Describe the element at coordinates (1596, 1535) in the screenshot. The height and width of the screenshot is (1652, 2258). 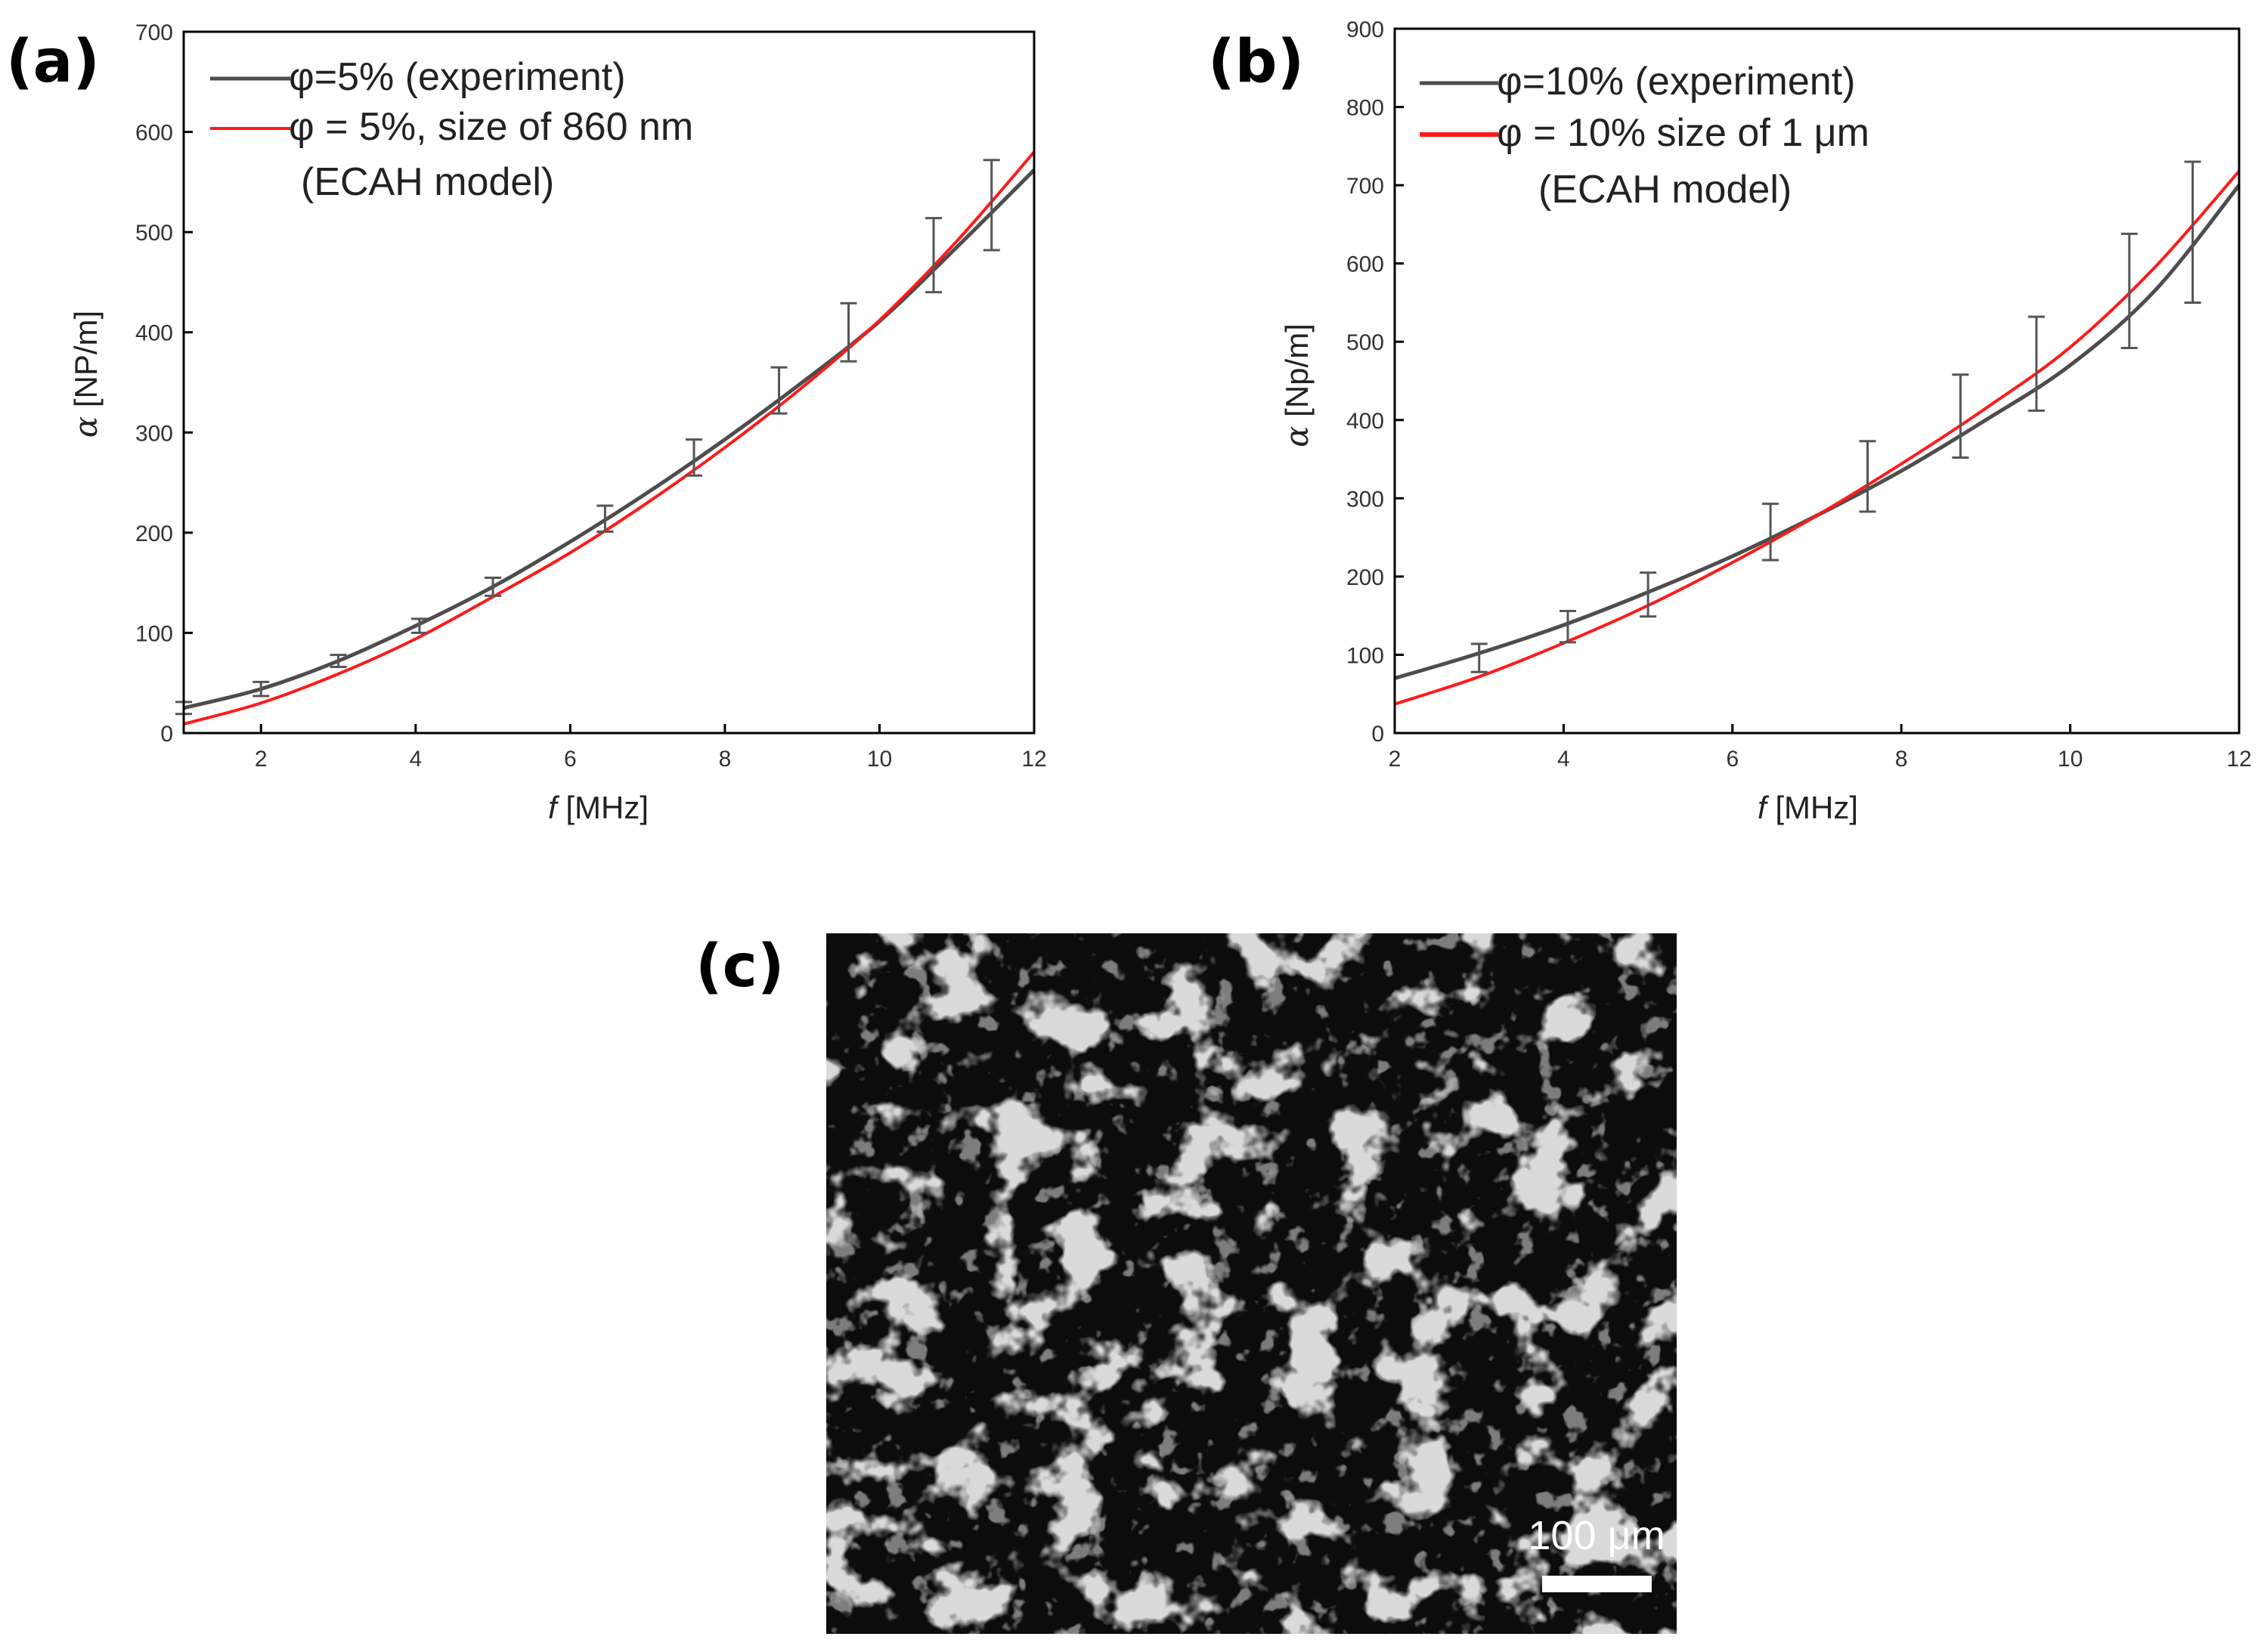
I see `scale-bar-label: 100 μm` at that location.